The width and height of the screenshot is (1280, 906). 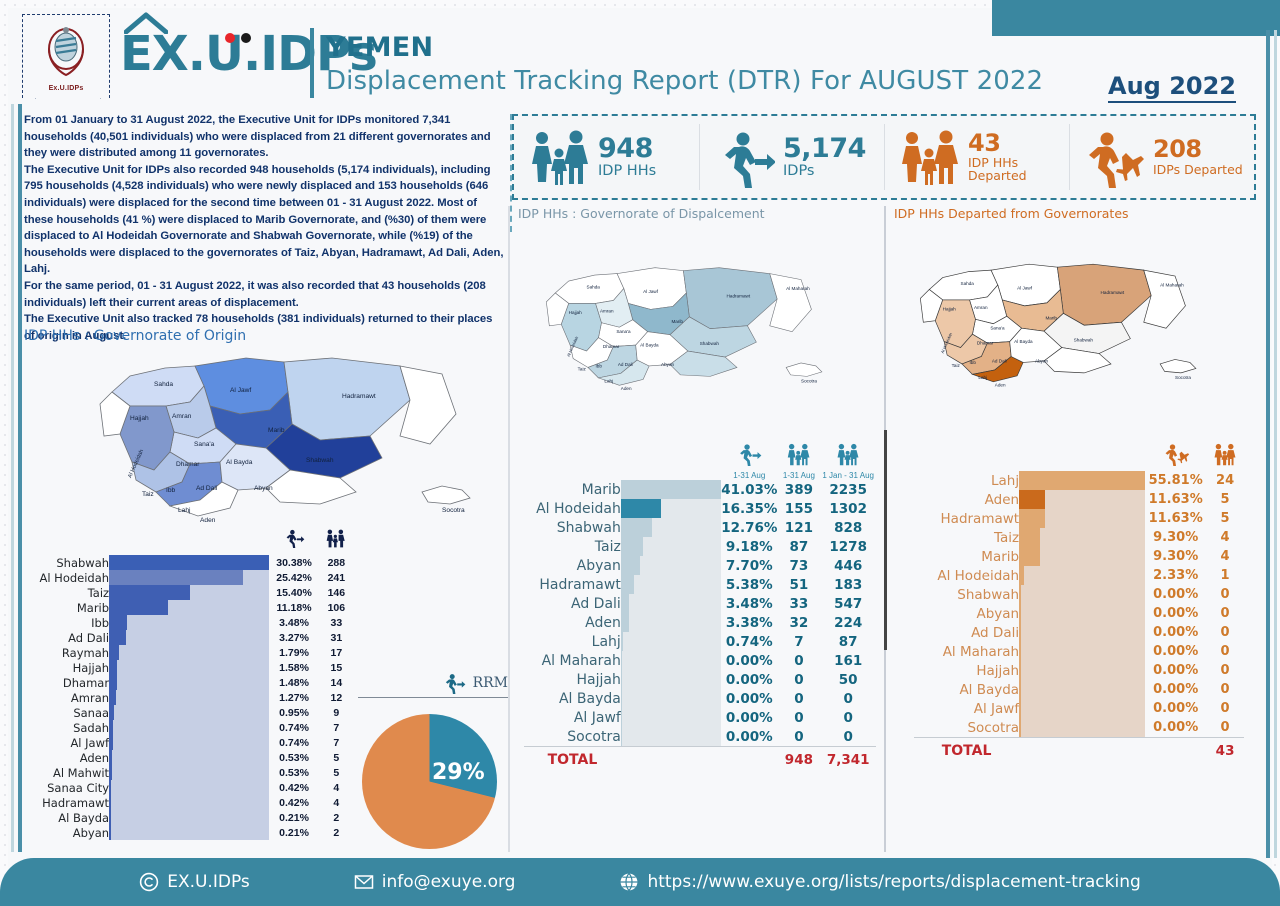 What do you see at coordinates (336, 562) in the screenshot?
I see `row-value: 288` at bounding box center [336, 562].